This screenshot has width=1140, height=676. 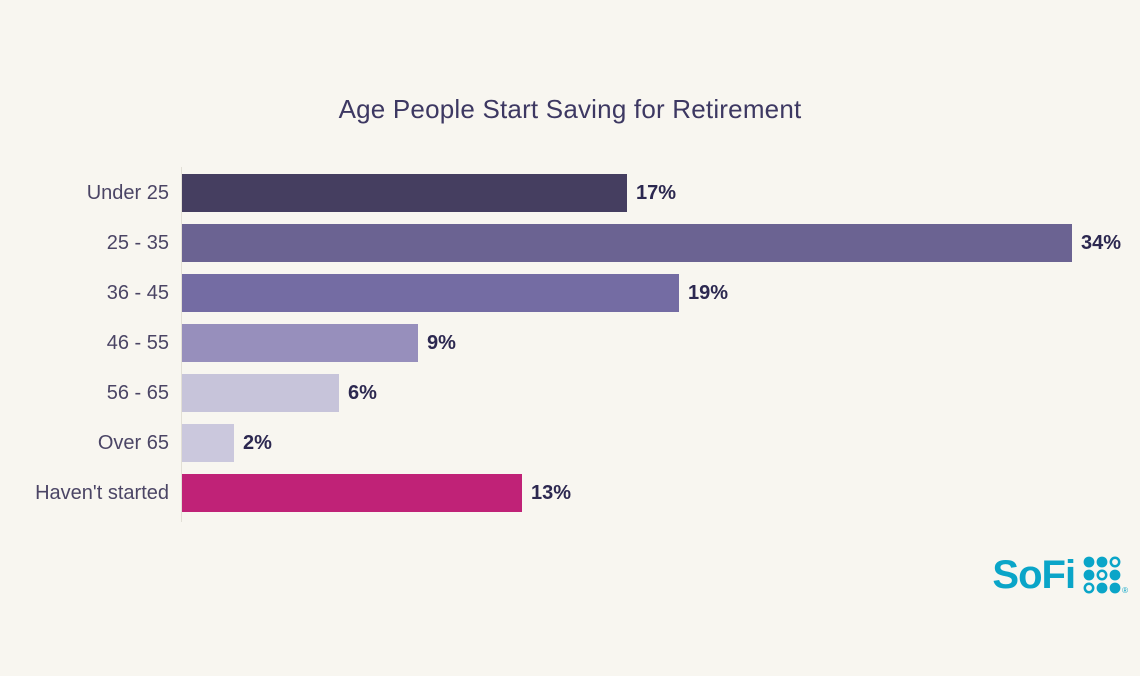 I want to click on chart-row: Over 65 2%, so click(x=570, y=443).